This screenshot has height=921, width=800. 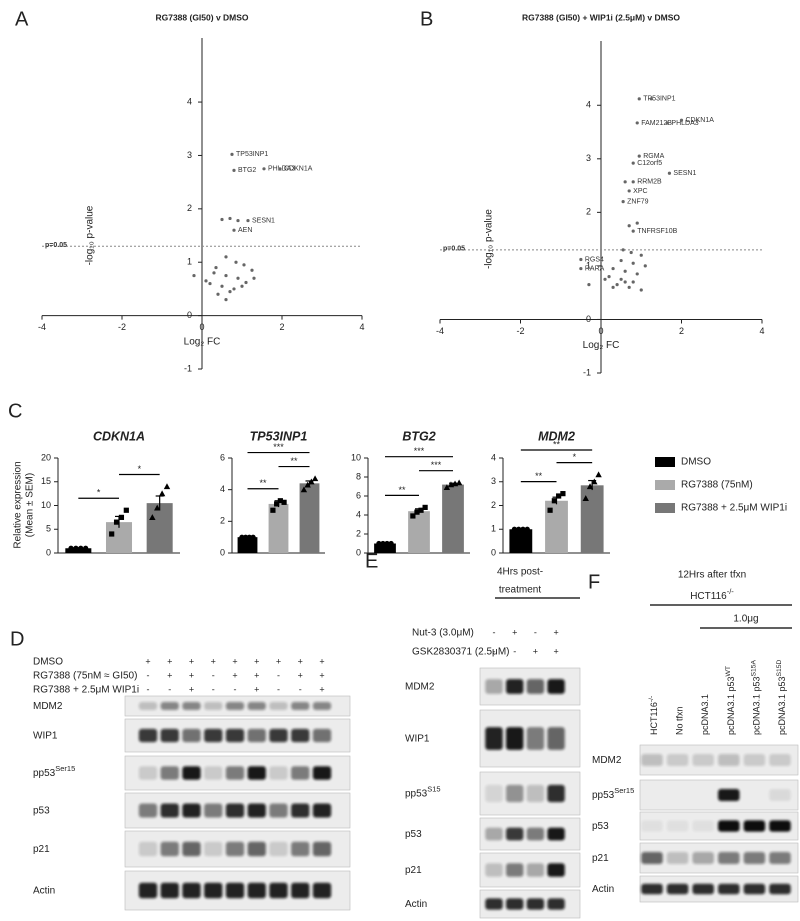 I want to click on panel-label: D, so click(x=17, y=639).